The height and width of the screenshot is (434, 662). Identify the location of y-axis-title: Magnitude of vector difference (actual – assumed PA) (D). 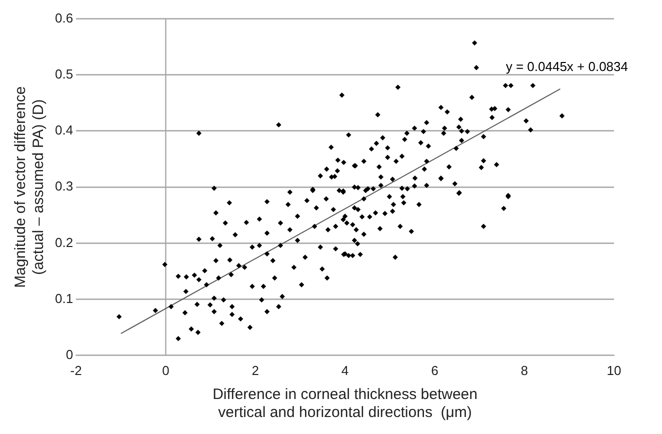
(30, 187).